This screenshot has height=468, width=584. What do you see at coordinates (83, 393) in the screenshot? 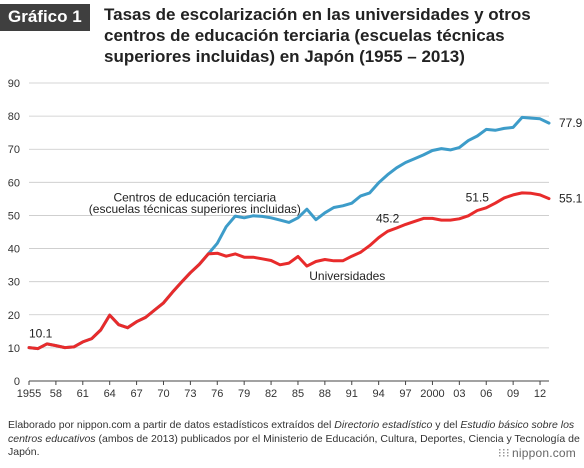
I see `x-tick-label-1961: 61` at bounding box center [83, 393].